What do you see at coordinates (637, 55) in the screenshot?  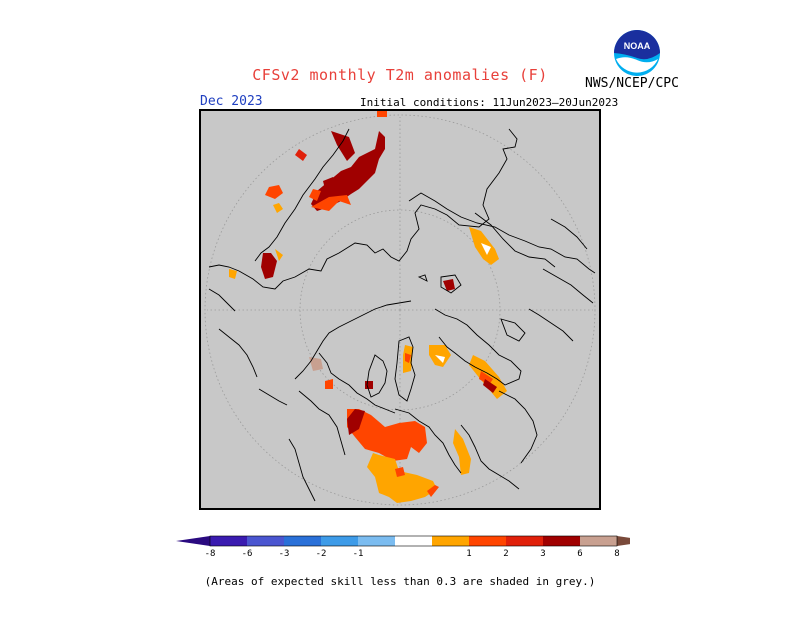 I see `noaa-logo: NOAA` at bounding box center [637, 55].